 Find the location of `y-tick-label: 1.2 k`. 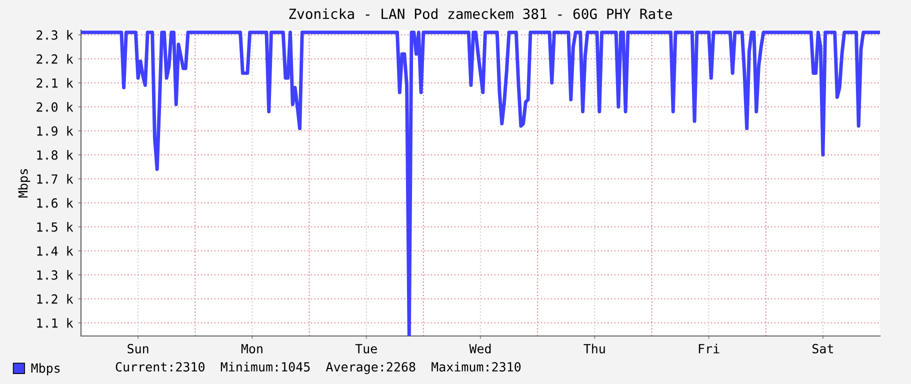

y-tick-label: 1.2 k is located at coordinates (55, 299).